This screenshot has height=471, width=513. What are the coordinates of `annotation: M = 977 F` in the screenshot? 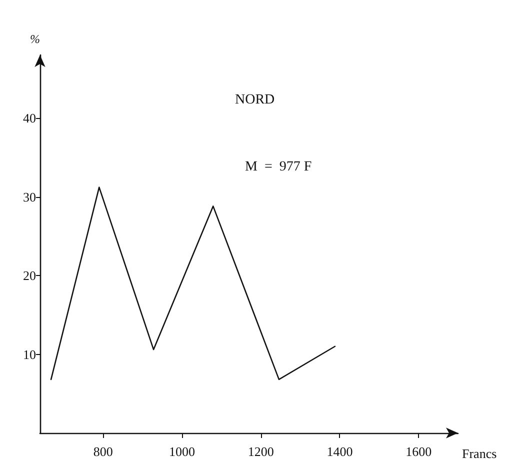 It's located at (278, 167).